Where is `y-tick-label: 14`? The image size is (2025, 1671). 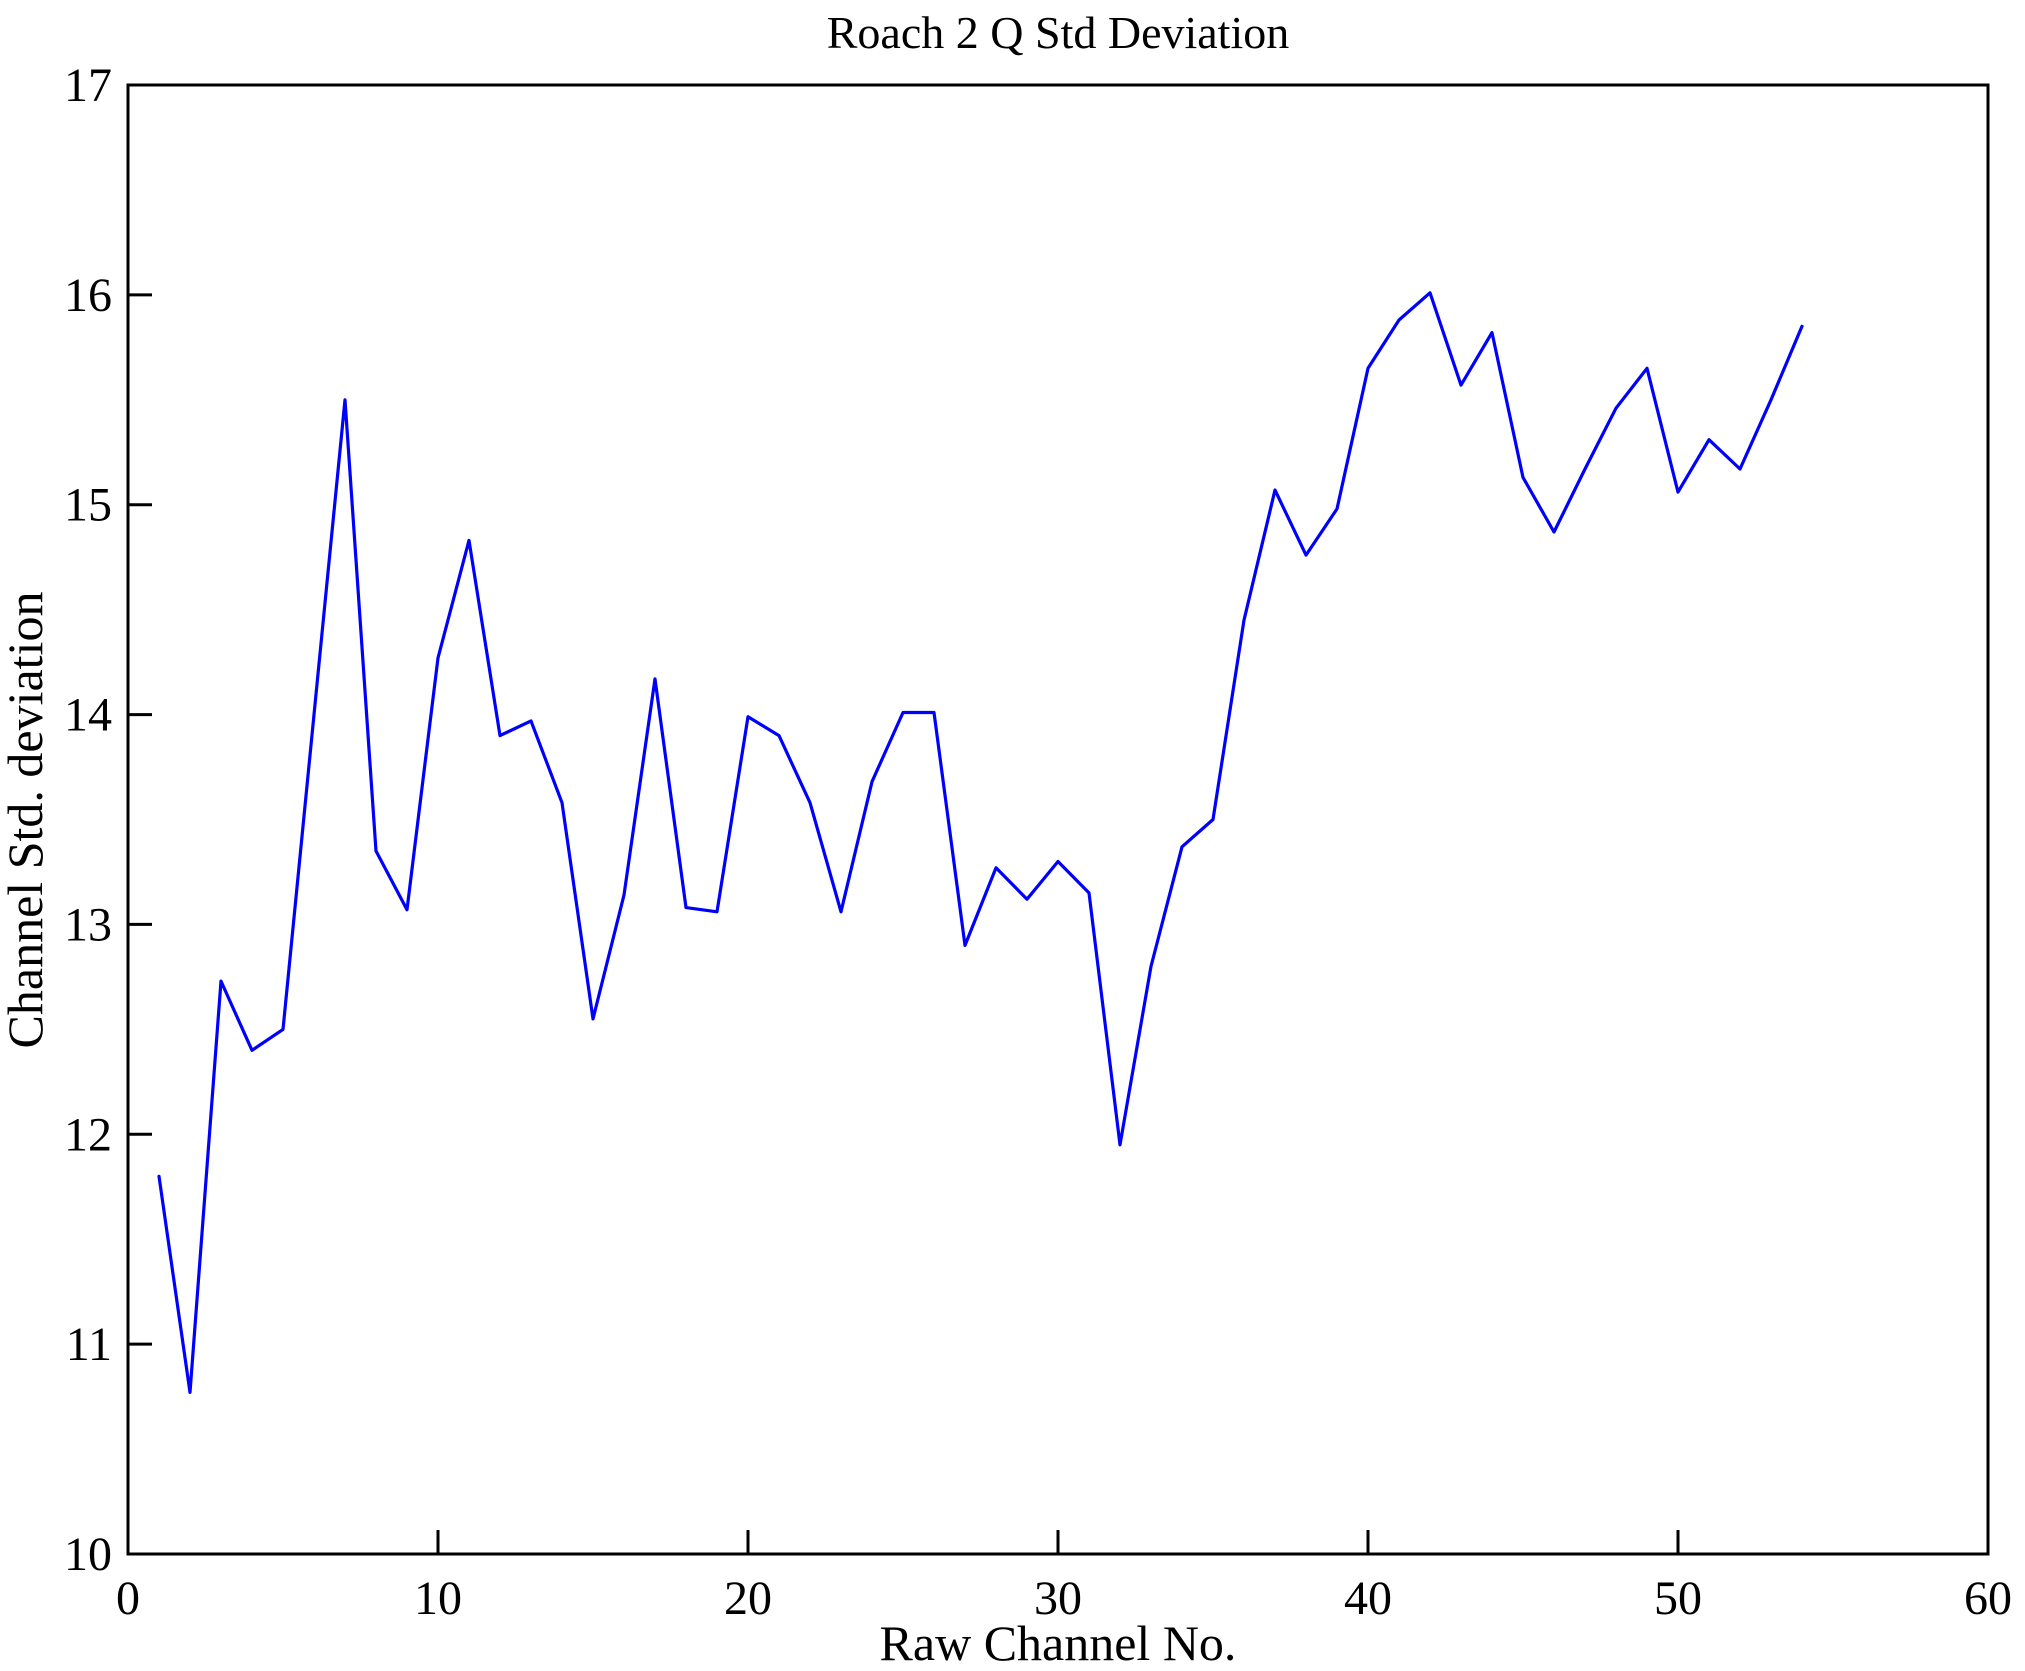 y-tick-label: 14 is located at coordinates (88, 715).